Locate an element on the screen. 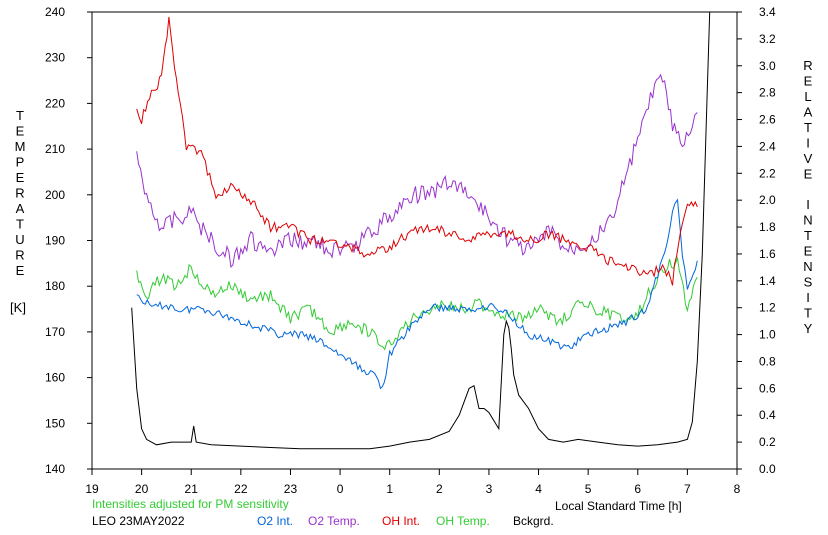 This screenshot has width=828, height=535. right-tick-label: 0.4 is located at coordinates (767, 415).